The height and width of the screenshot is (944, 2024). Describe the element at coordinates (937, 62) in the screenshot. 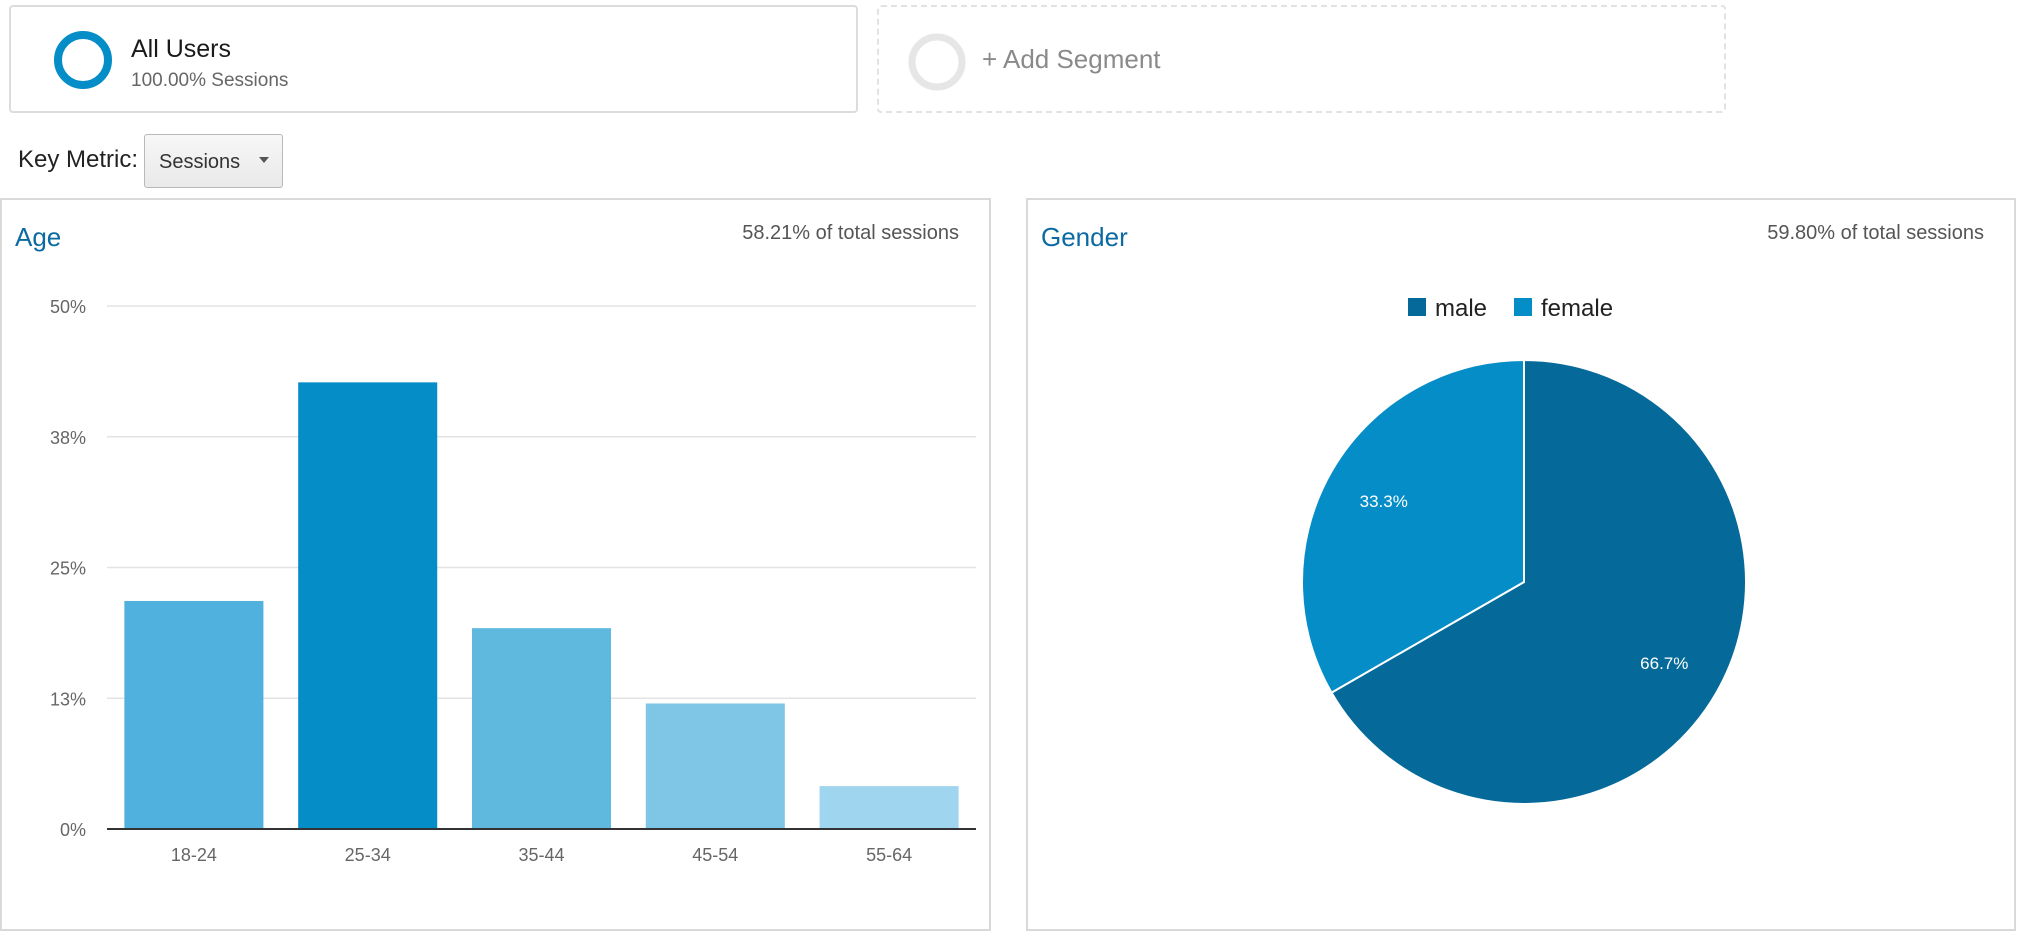

I see `empty-segment-ring-icon` at that location.